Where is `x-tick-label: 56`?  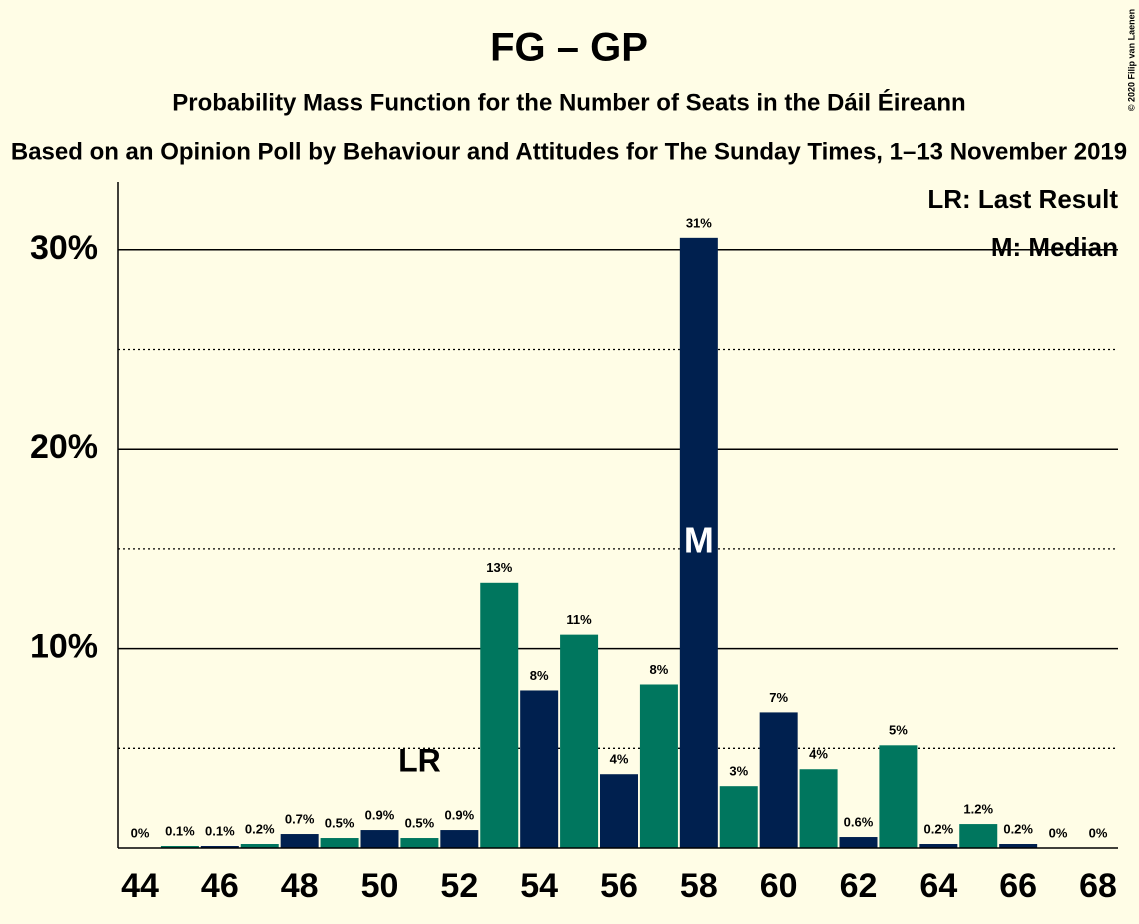 x-tick-label: 56 is located at coordinates (619, 886).